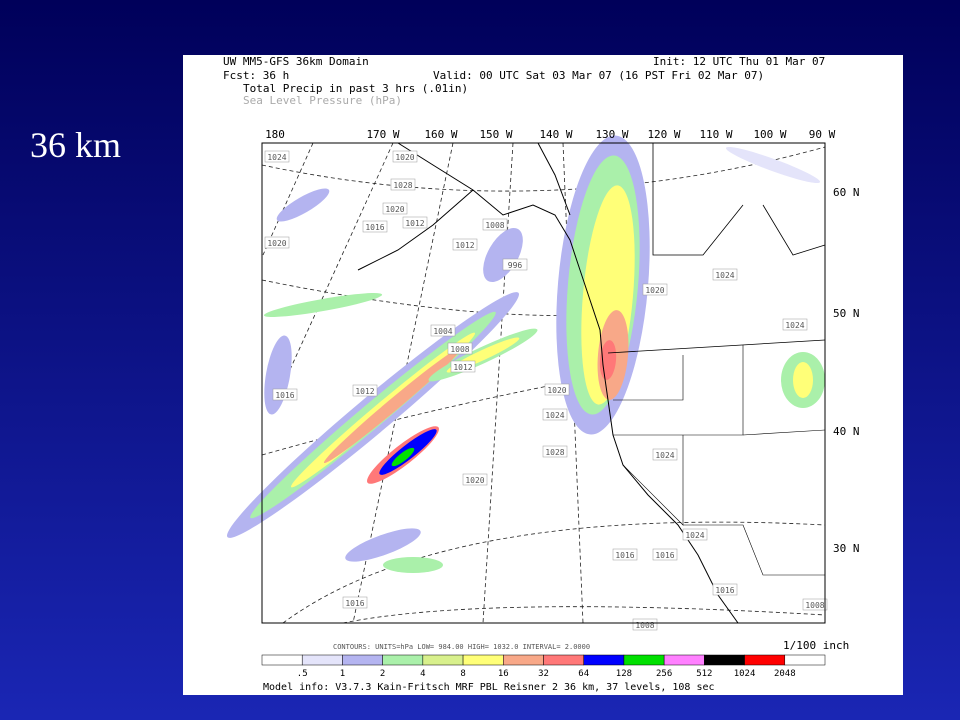 This screenshot has height=720, width=960. Describe the element at coordinates (664, 674) in the screenshot. I see `colorbar-label: 256` at that location.